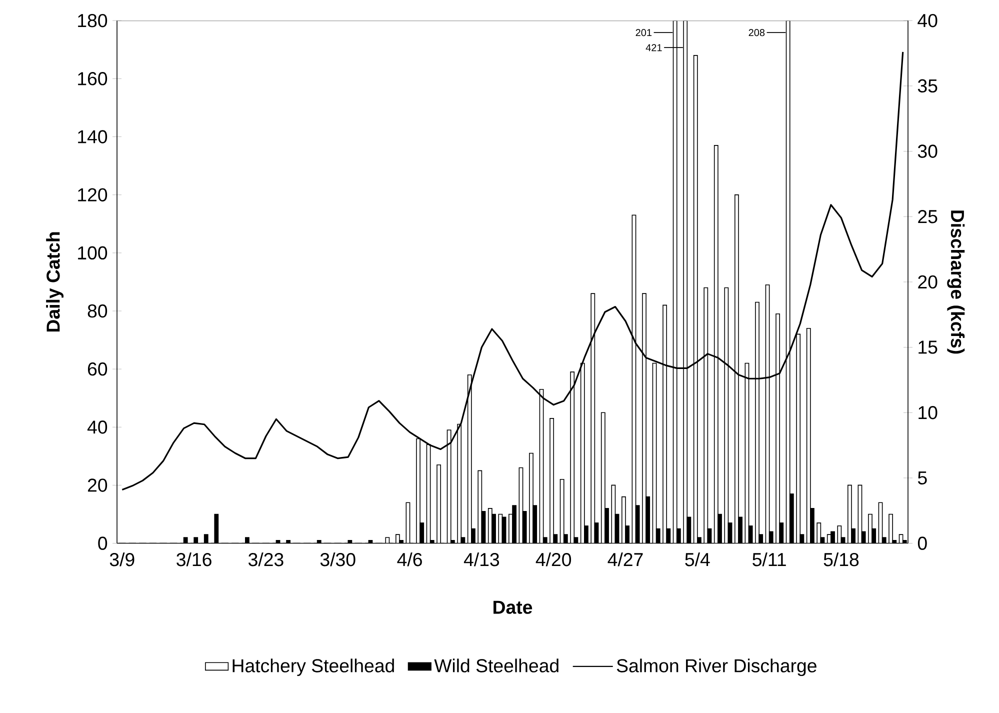  Describe the element at coordinates (554, 559) in the screenshot. I see `x-tick-label: 4/20` at that location.